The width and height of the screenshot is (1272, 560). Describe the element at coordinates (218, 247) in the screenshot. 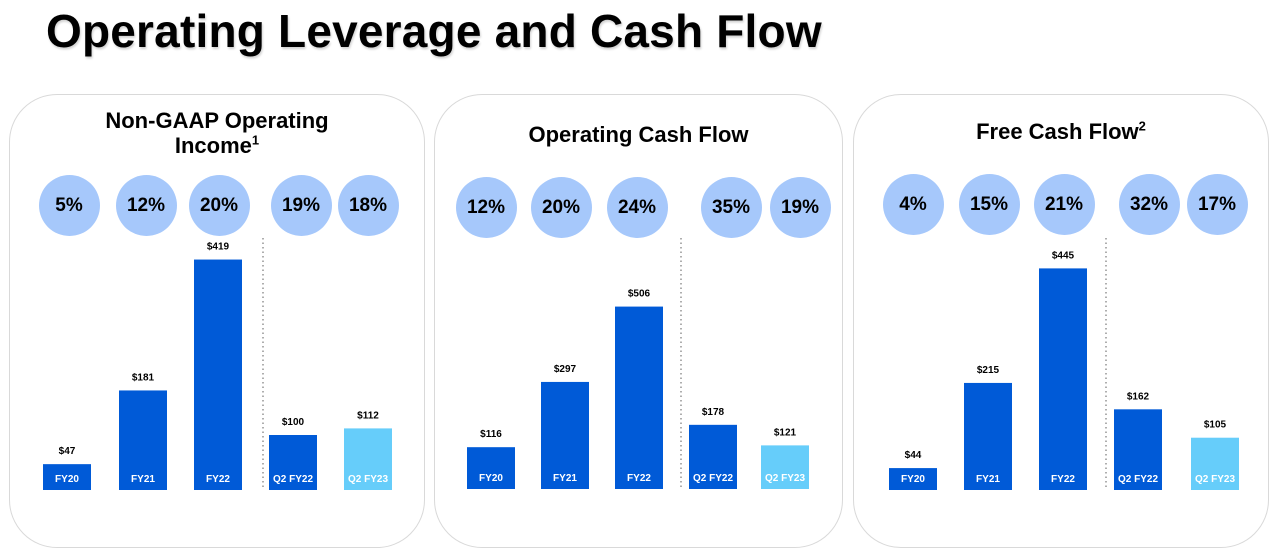

I see `bar-value-label: $419` at that location.